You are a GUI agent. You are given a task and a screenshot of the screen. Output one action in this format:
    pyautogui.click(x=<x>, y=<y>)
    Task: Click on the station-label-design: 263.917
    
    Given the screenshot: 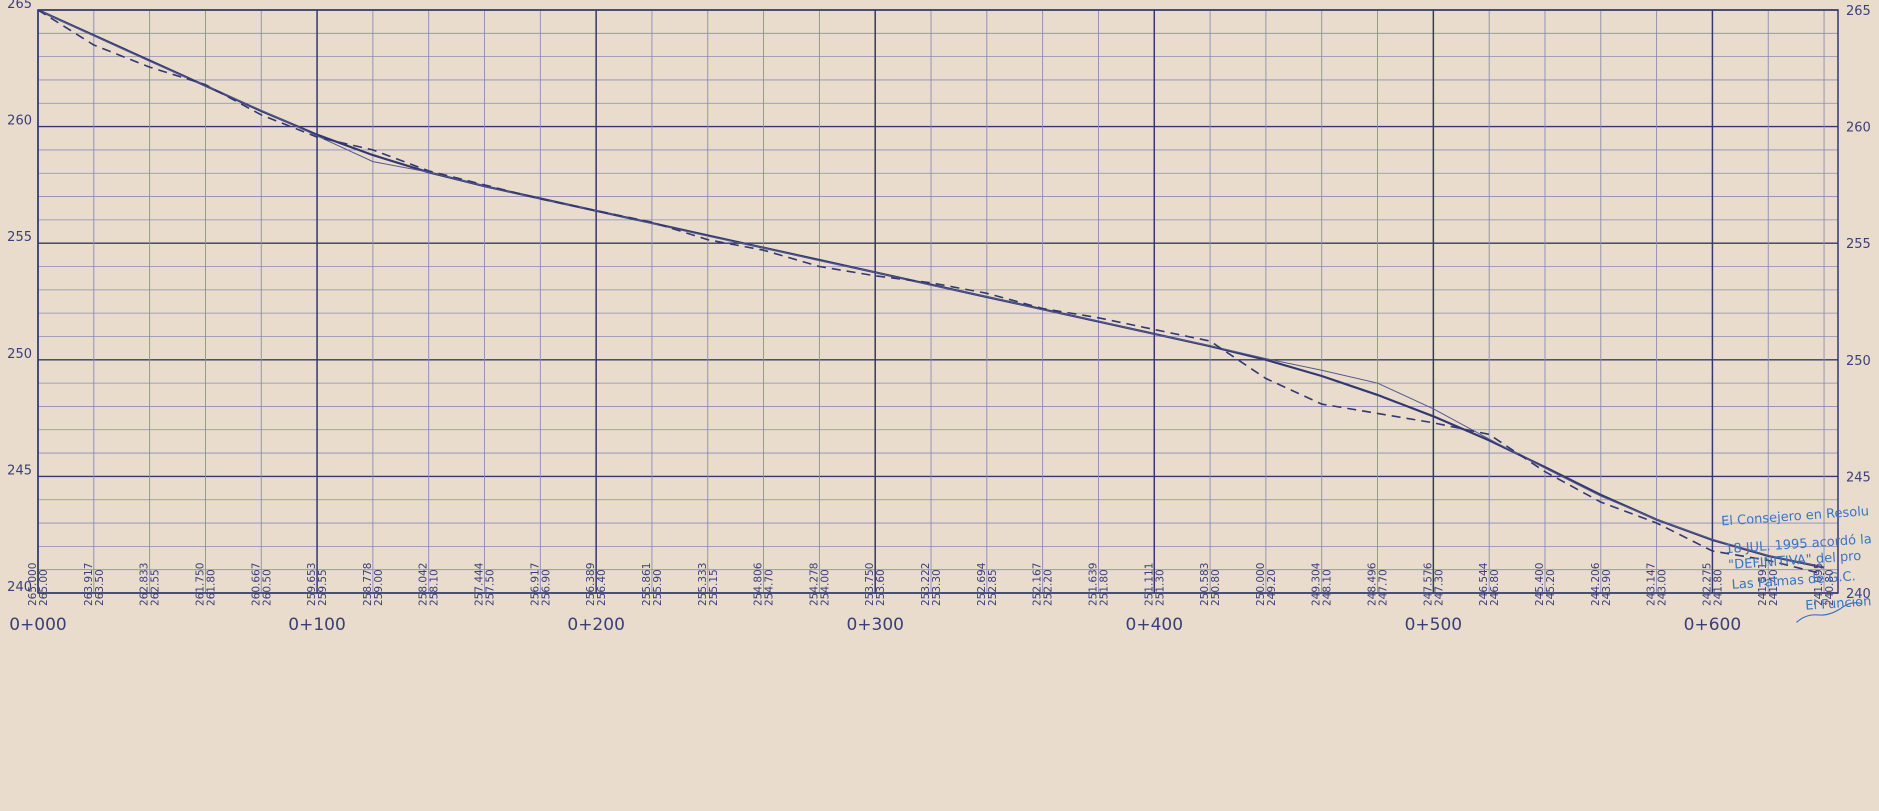 What is the action you would take?
    pyautogui.click(x=89, y=584)
    